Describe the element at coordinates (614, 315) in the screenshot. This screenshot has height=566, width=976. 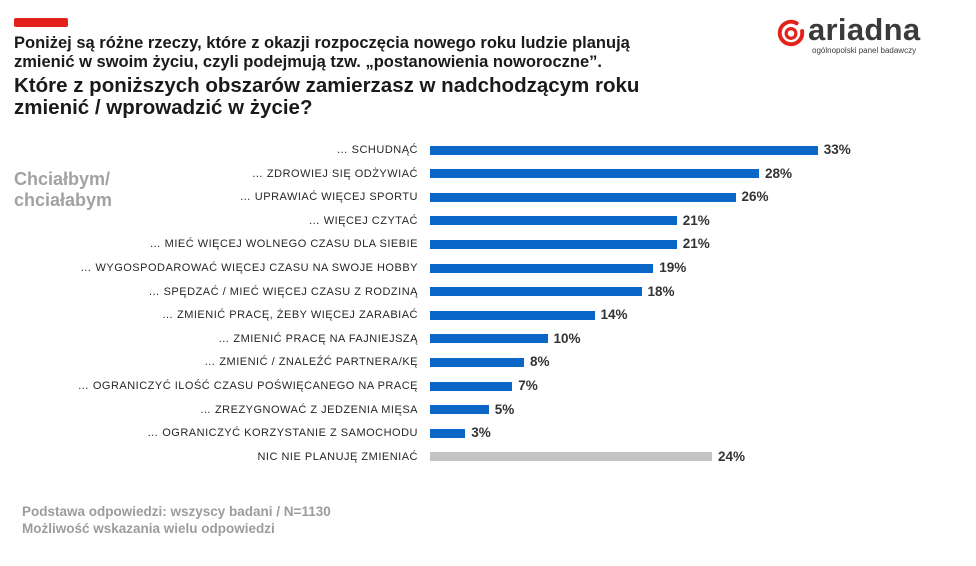
I see `value-label: 14%` at that location.